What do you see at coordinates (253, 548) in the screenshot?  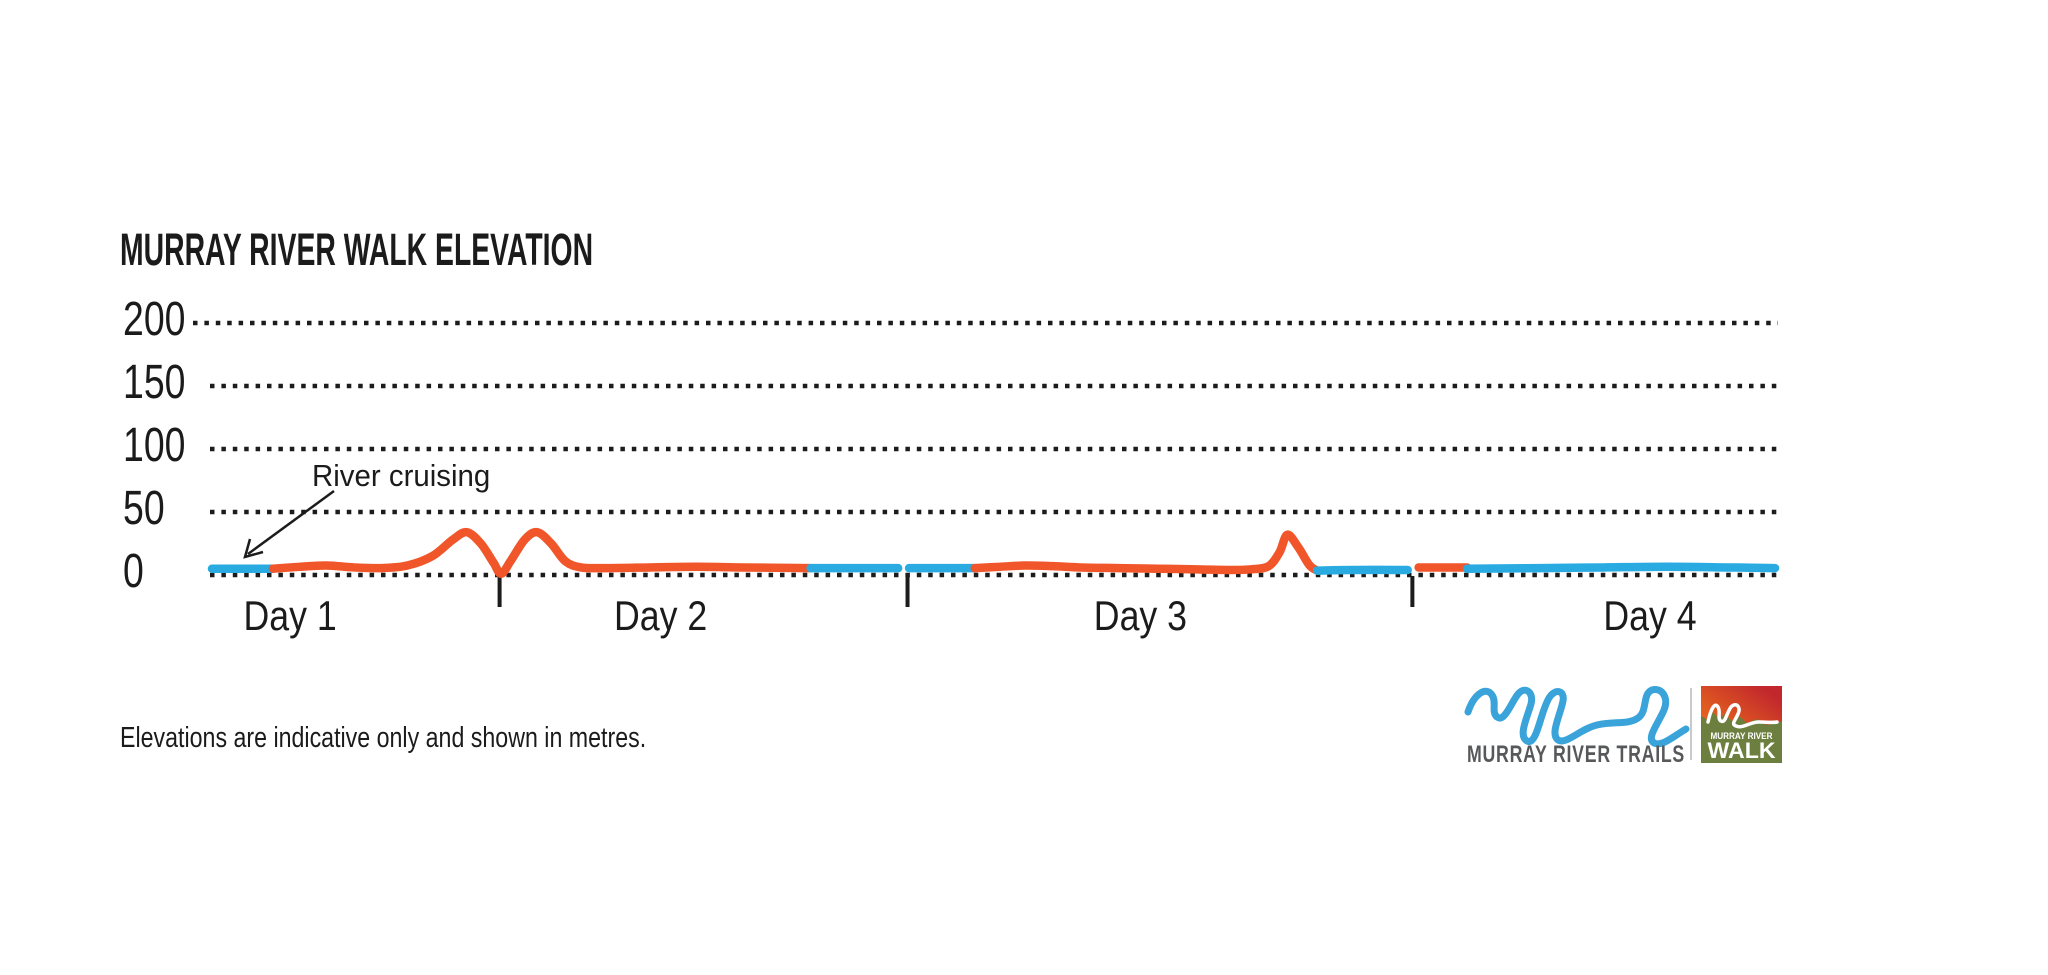 I see `annotation-arrowhead-icon` at bounding box center [253, 548].